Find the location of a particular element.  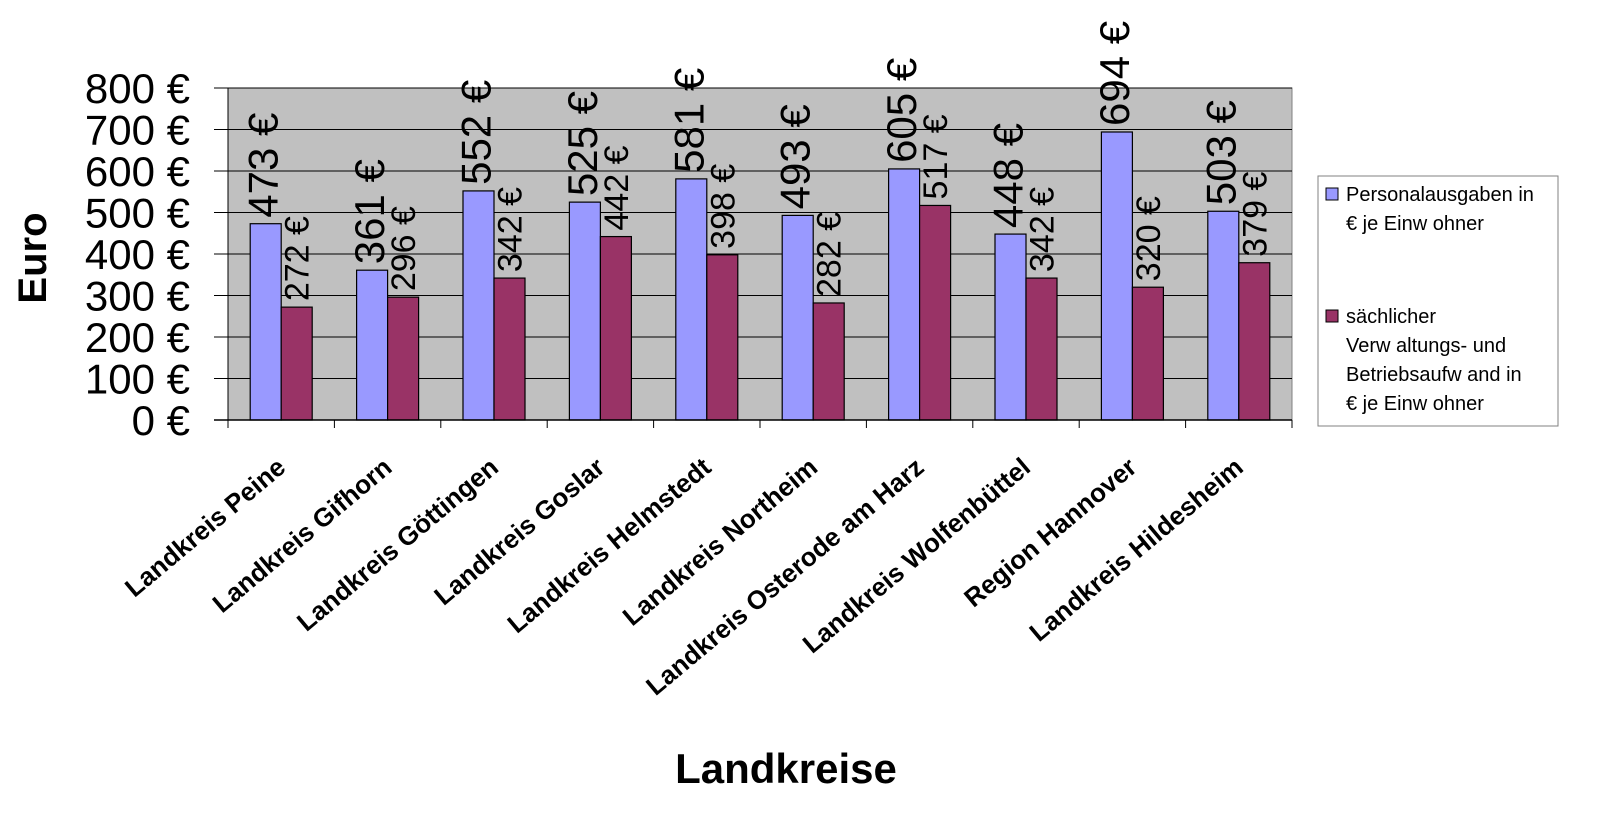

x-tick-label: Landkreis Gifhorn is located at coordinates (302, 535).